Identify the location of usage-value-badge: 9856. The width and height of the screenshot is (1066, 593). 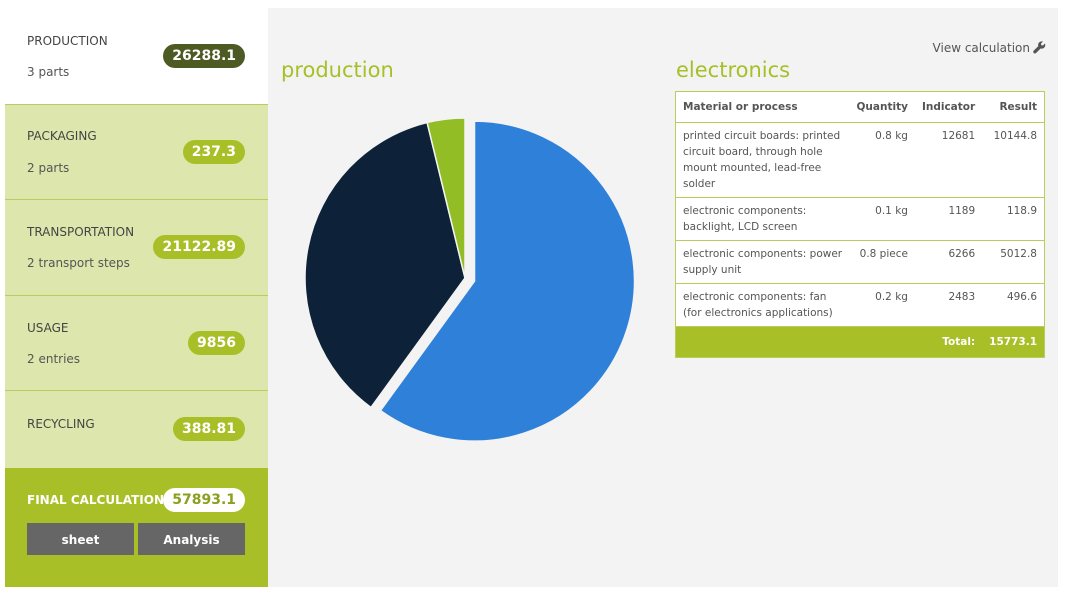
(216, 343).